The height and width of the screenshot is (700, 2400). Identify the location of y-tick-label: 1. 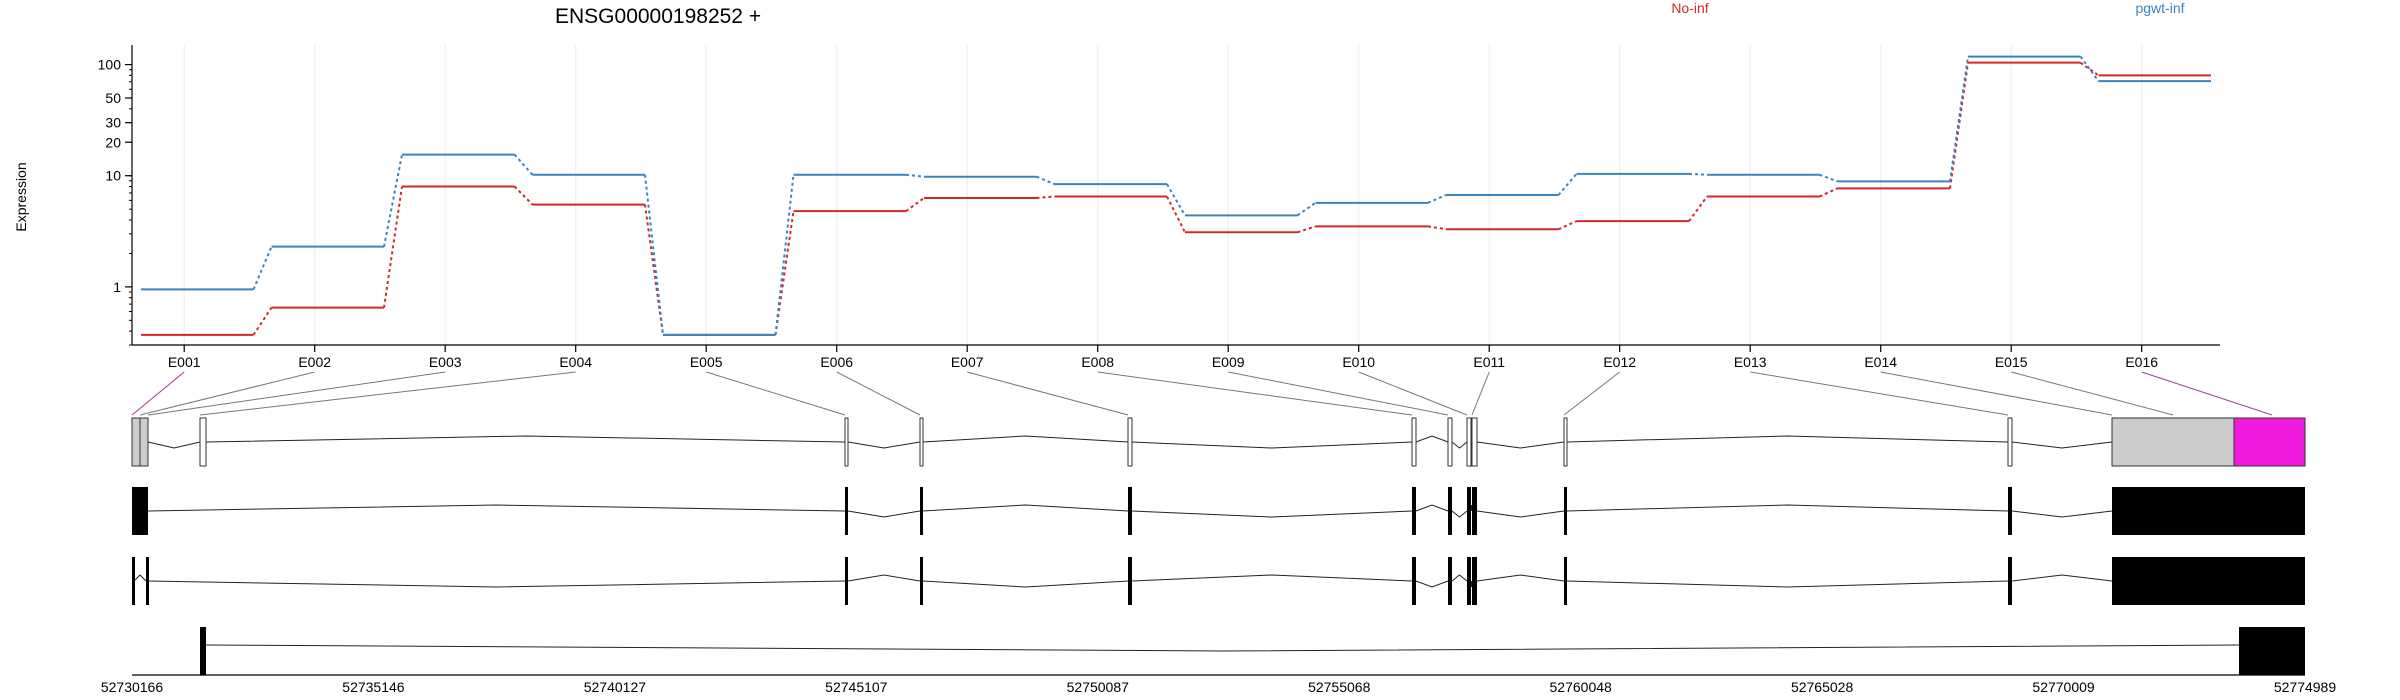
(117, 287).